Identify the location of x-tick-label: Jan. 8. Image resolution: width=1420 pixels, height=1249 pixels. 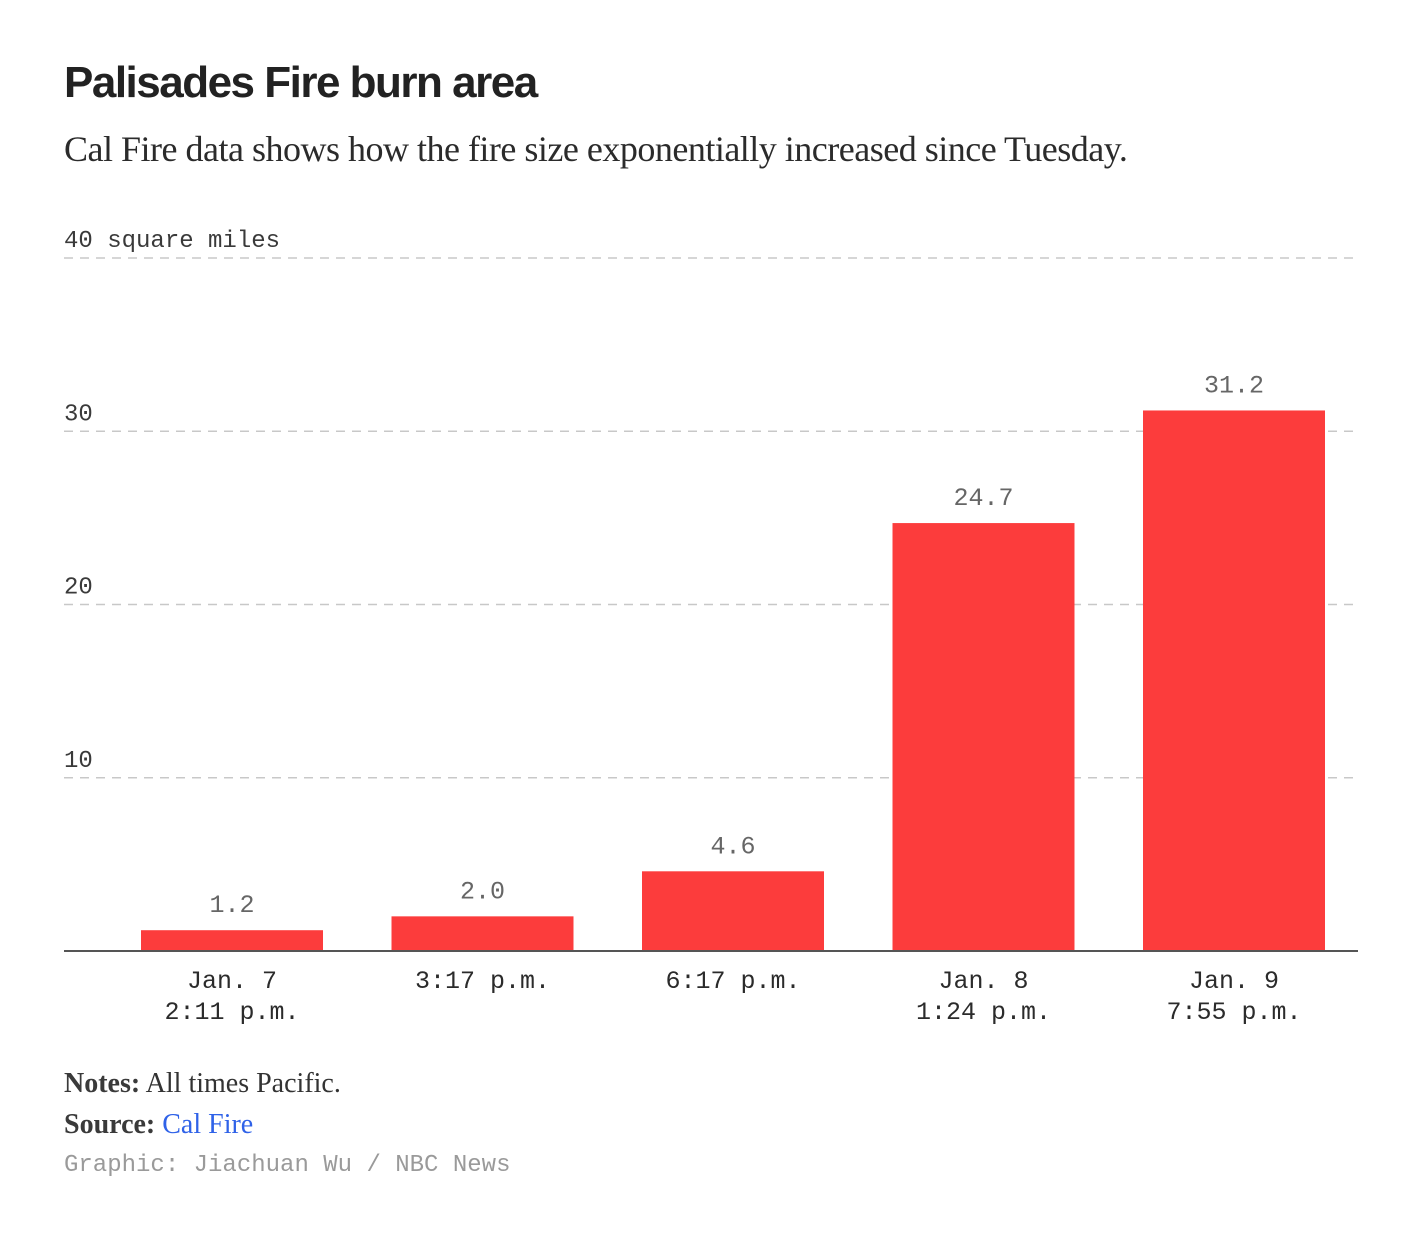
(983, 981).